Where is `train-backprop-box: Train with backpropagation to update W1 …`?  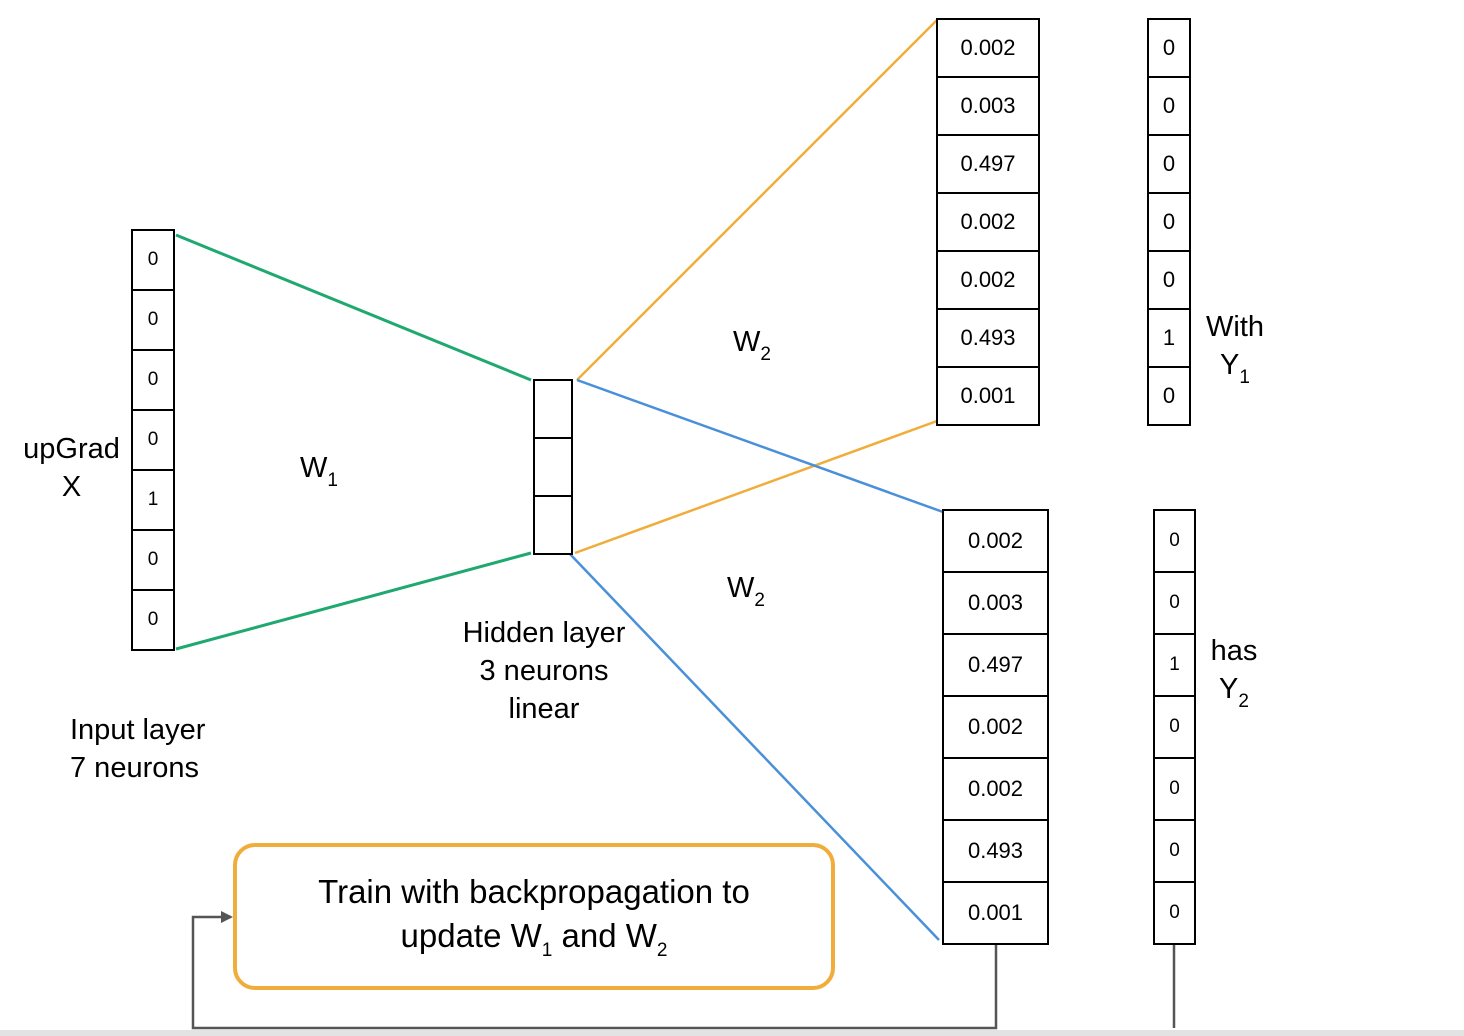
train-backprop-box: Train with backpropagation to update W1 … is located at coordinates (534, 916).